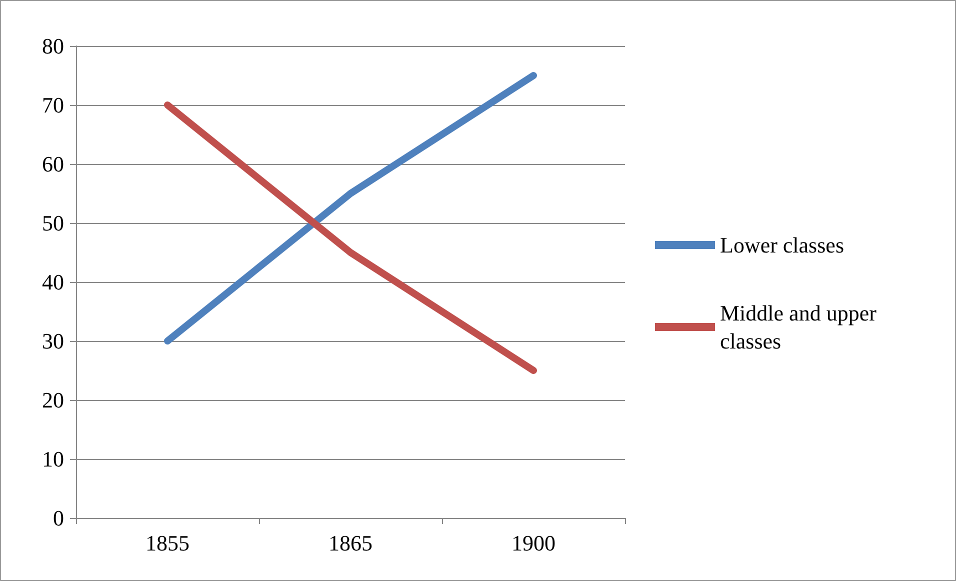 The height and width of the screenshot is (581, 956). What do you see at coordinates (53, 282) in the screenshot?
I see `y-tick-label: 40` at bounding box center [53, 282].